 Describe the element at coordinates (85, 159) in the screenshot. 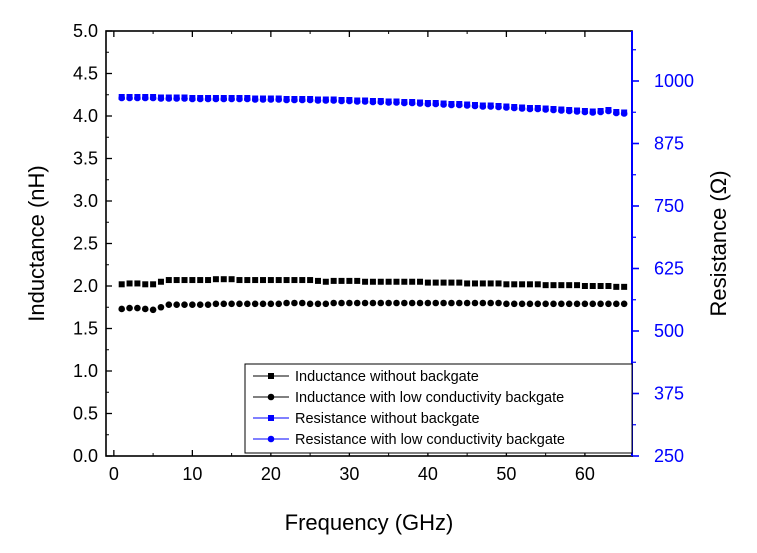

I see `y-left-tick-label: 3.5` at that location.